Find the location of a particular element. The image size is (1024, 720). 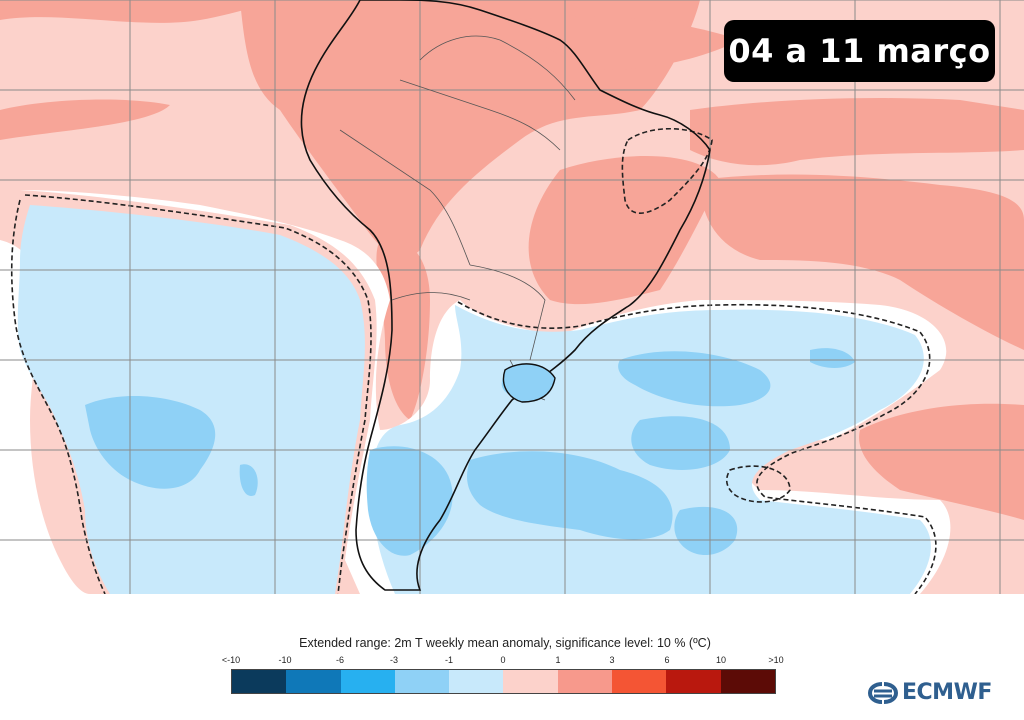

ecmwf-logo: ECMWF is located at coordinates (930, 692).